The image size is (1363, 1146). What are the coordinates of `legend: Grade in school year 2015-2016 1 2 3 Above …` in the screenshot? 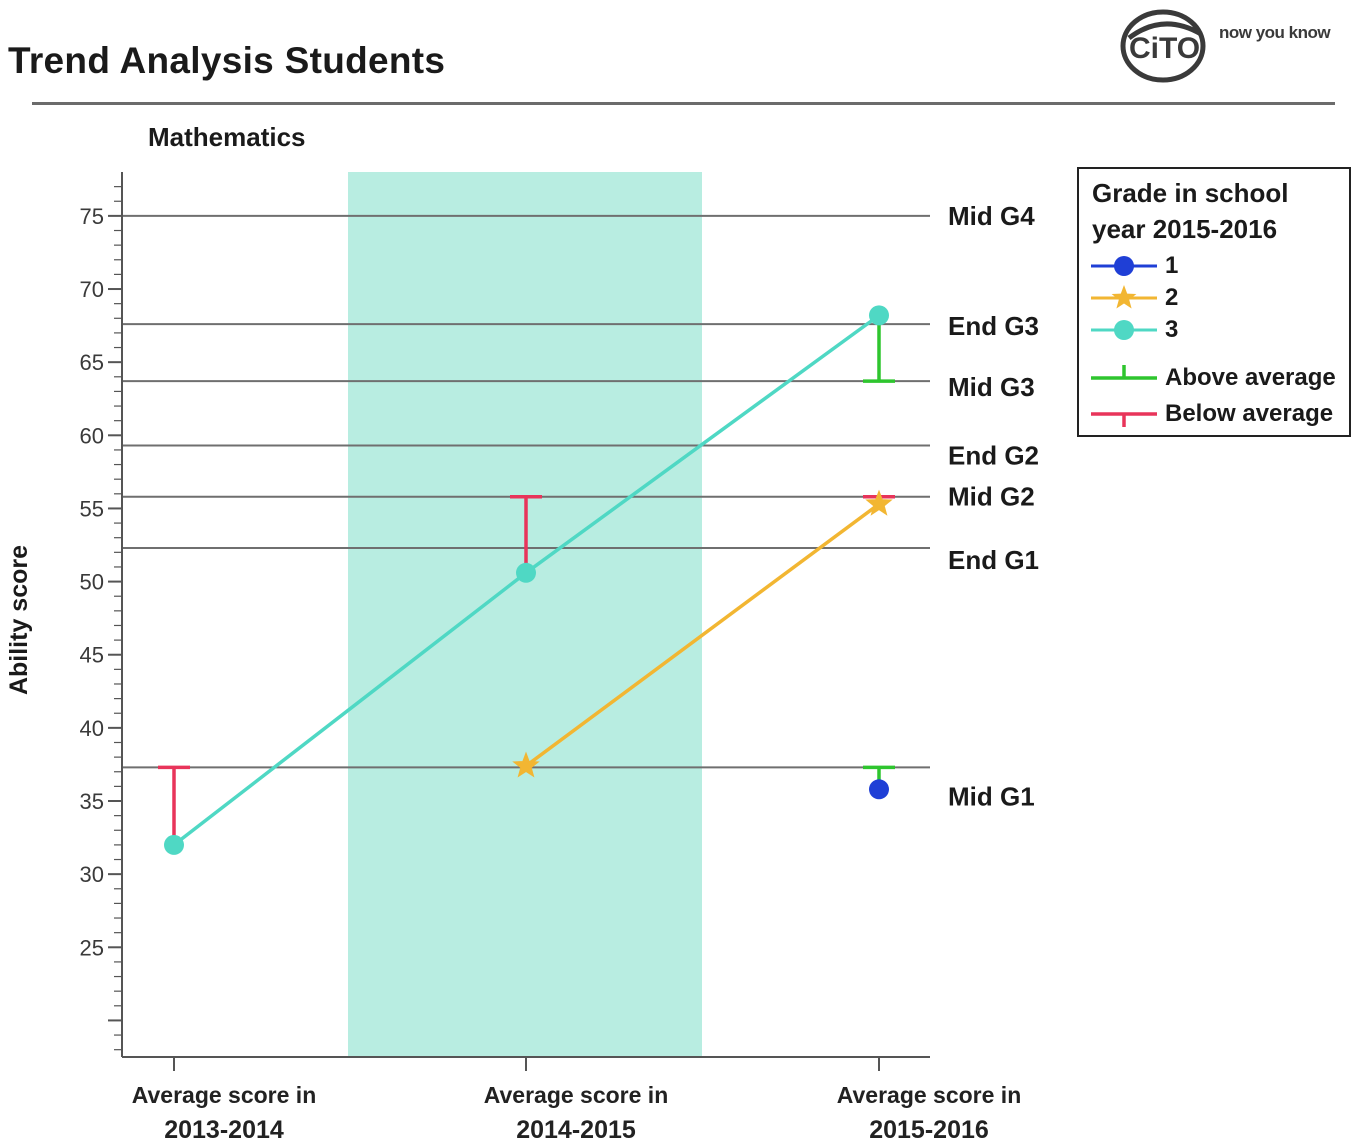 It's located at (1214, 302).